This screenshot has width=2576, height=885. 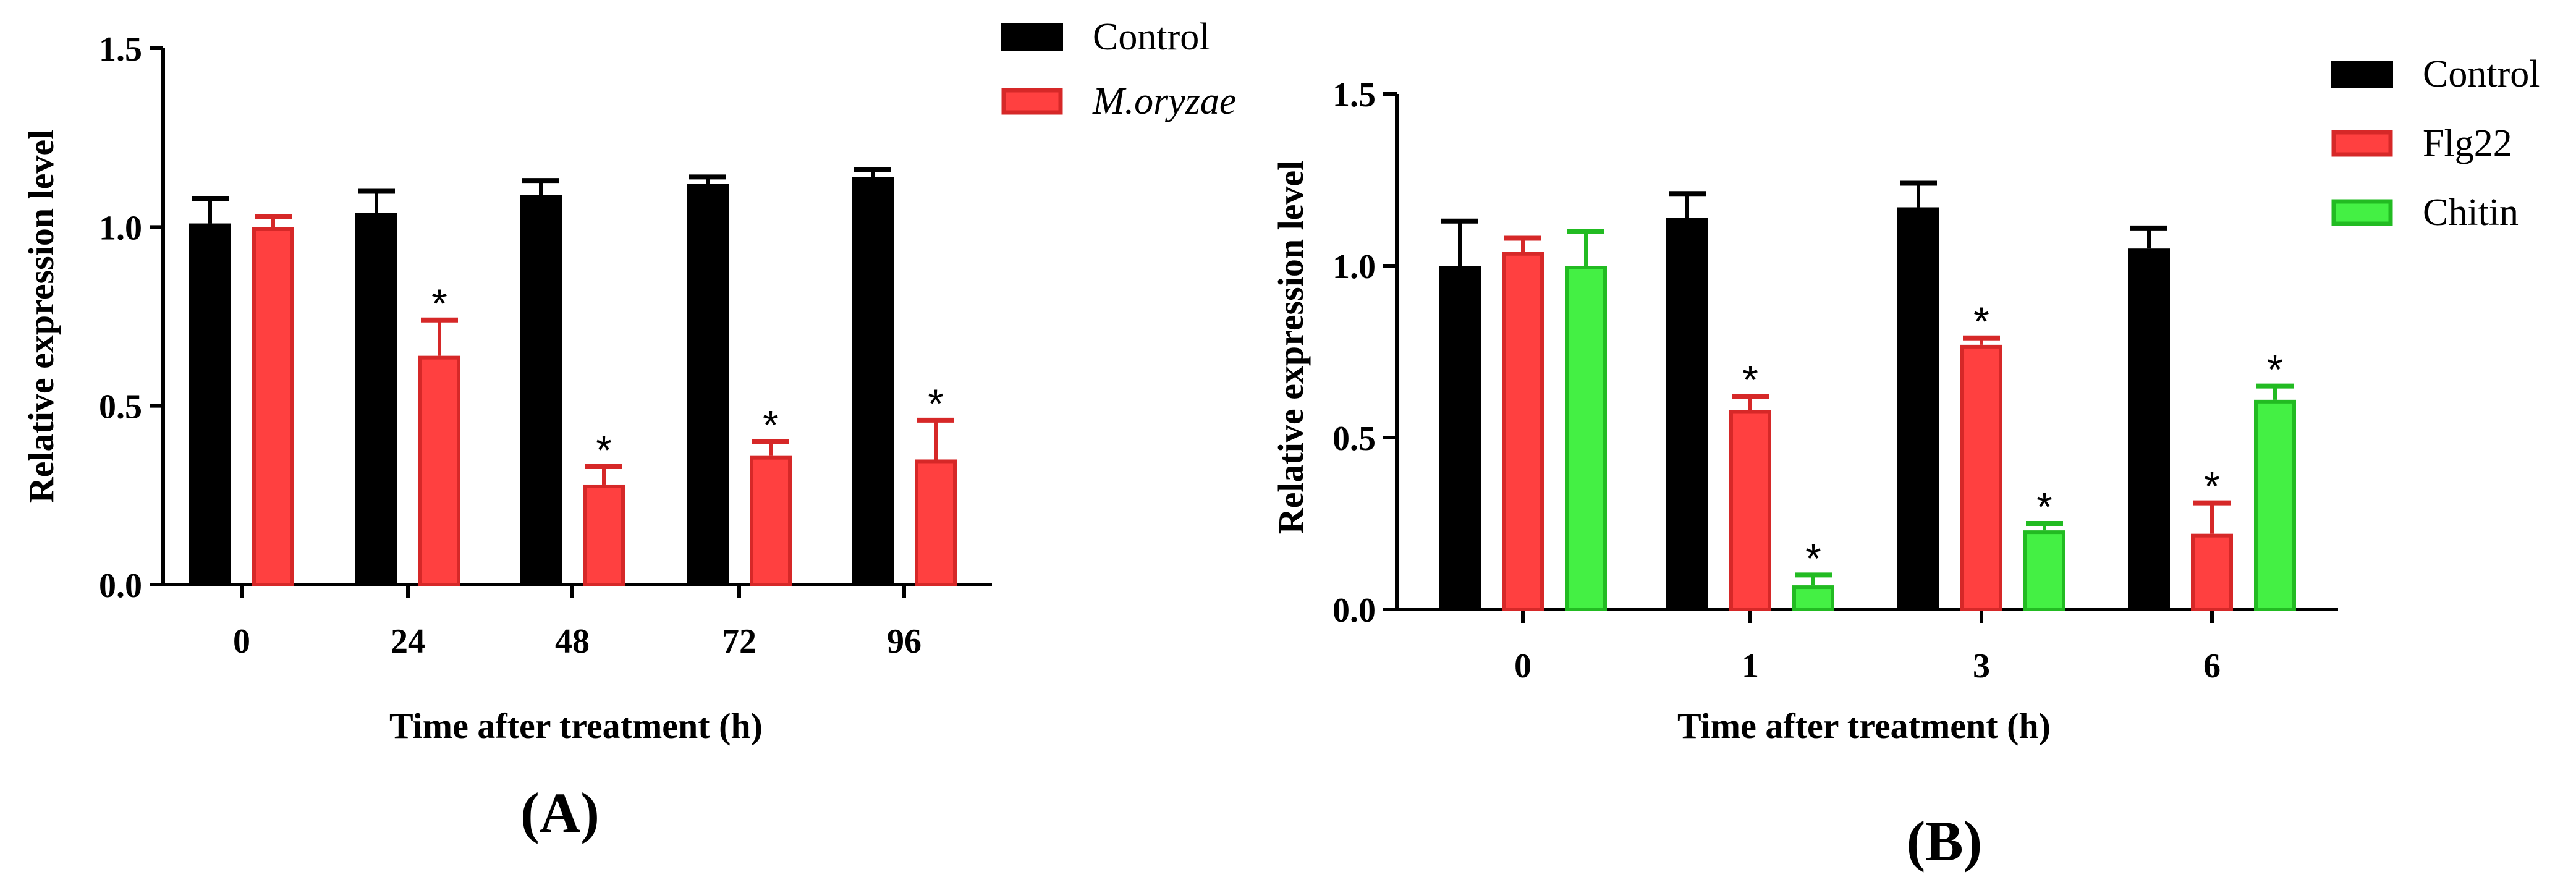 I want to click on chart-a-xtick-label: 96, so click(x=904, y=642).